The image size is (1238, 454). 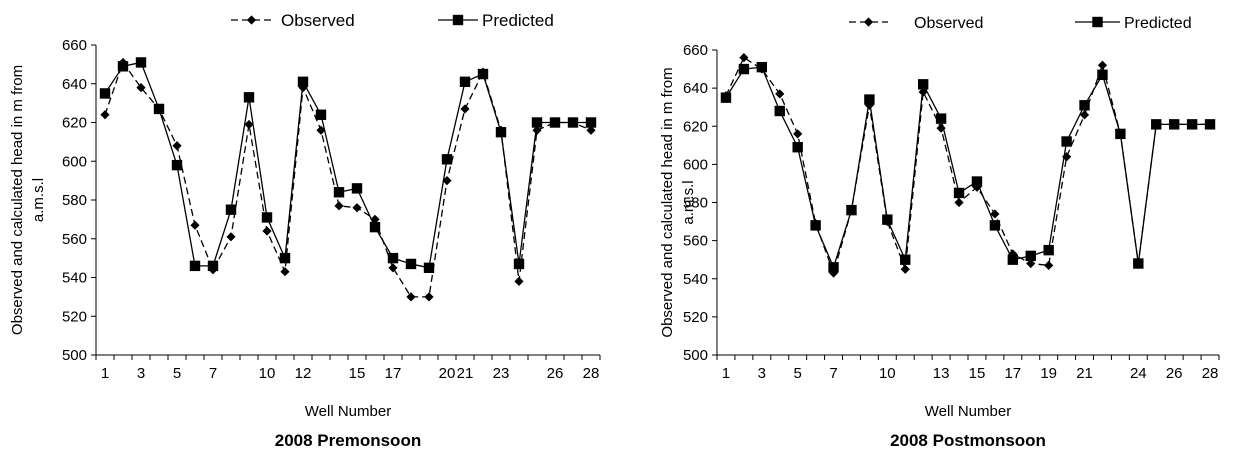 What do you see at coordinates (74, 316) in the screenshot?
I see `y-tick-label: 520` at bounding box center [74, 316].